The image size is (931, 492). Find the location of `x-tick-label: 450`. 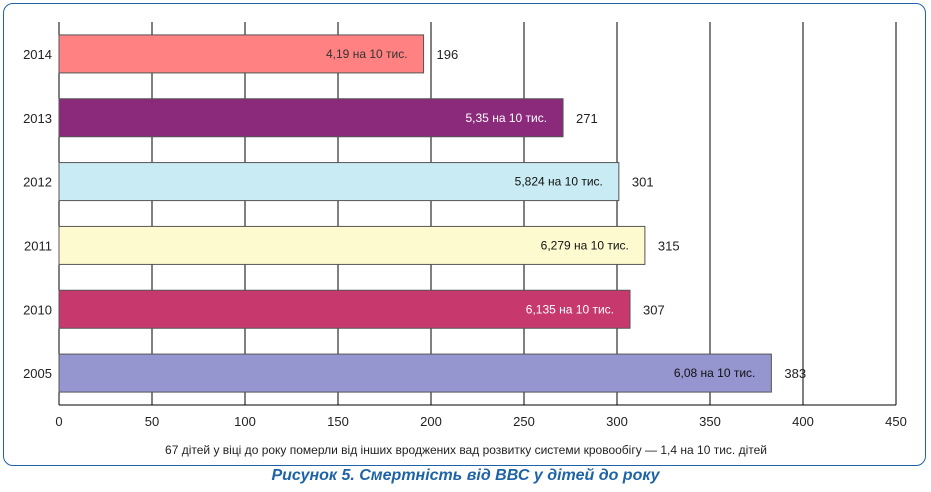

x-tick-label: 450 is located at coordinates (896, 421).